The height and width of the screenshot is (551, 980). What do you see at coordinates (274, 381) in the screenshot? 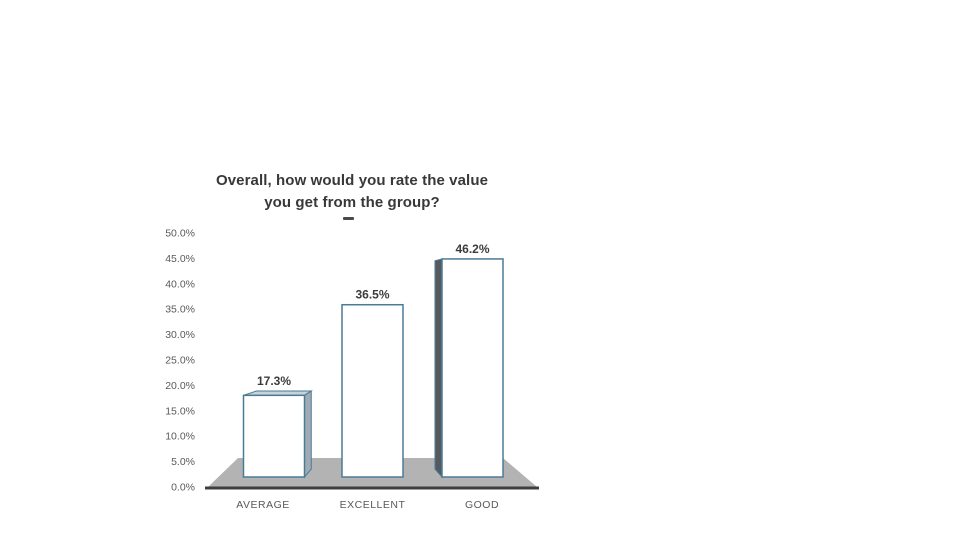
I see `bar-data-label: 17.3%` at bounding box center [274, 381].